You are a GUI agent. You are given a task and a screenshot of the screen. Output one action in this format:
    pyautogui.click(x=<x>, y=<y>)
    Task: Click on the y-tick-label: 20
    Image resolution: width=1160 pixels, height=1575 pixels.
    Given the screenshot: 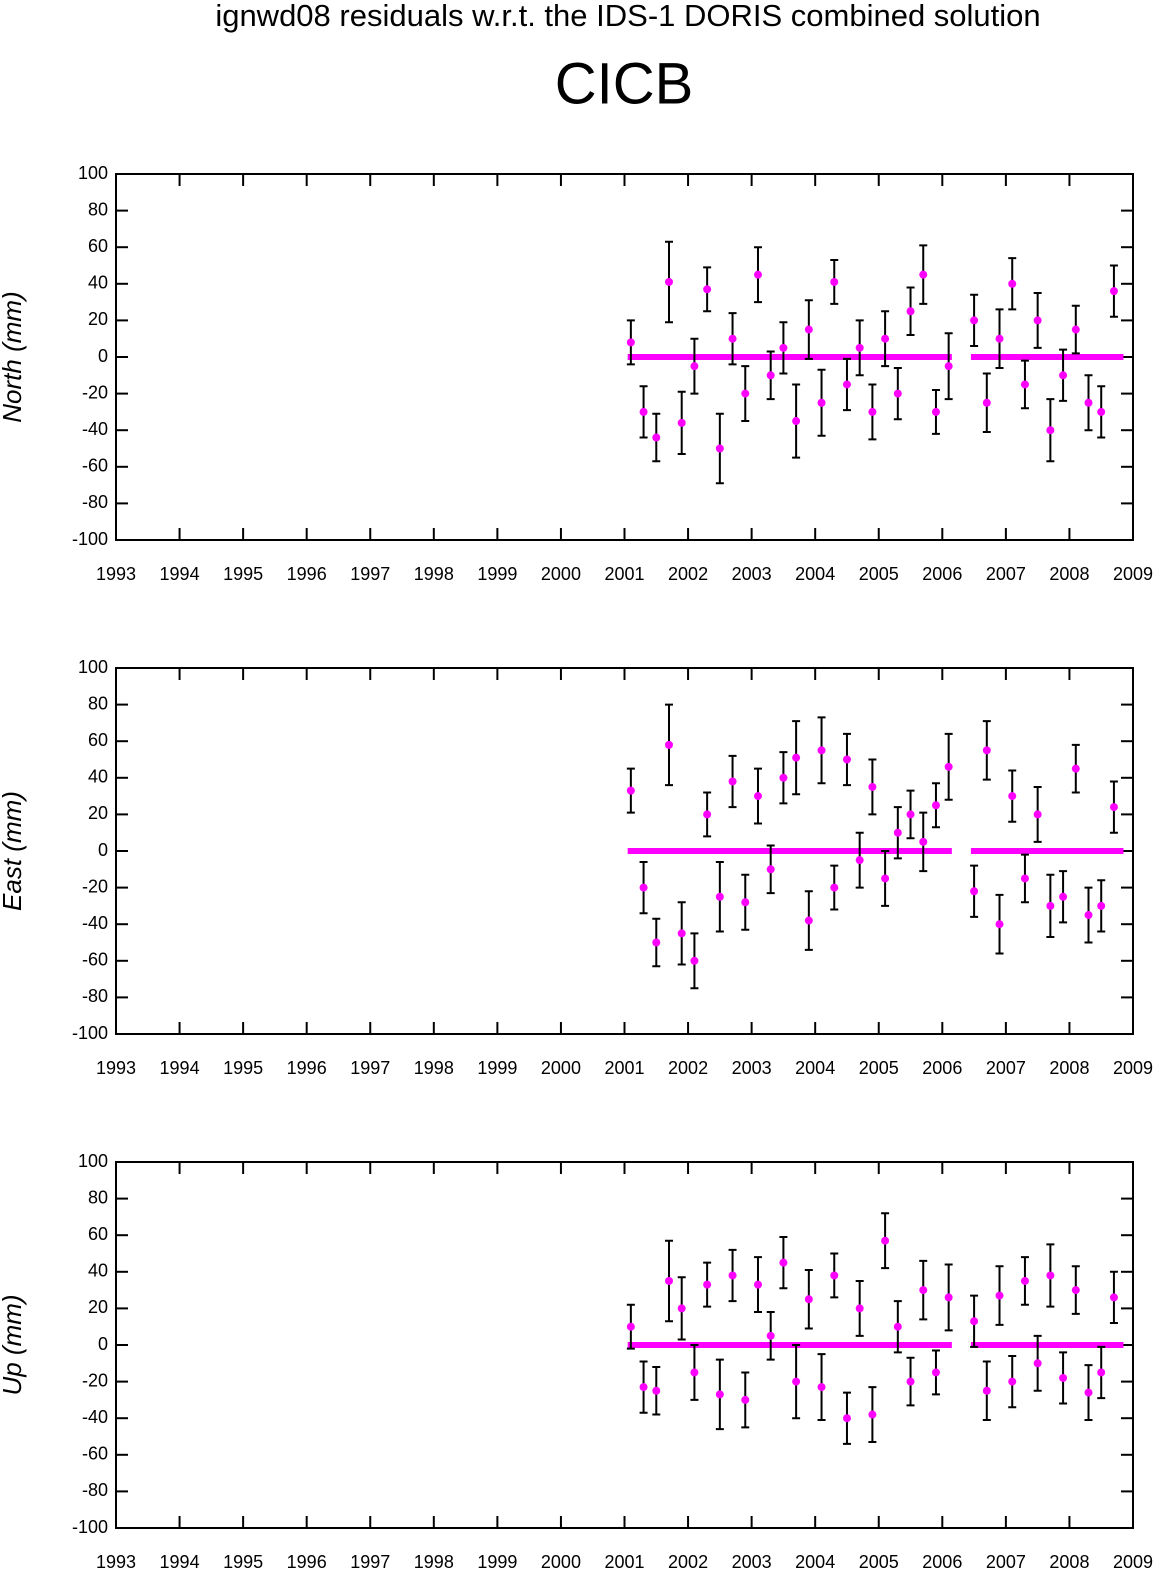 What is the action you would take?
    pyautogui.click(x=98, y=1307)
    